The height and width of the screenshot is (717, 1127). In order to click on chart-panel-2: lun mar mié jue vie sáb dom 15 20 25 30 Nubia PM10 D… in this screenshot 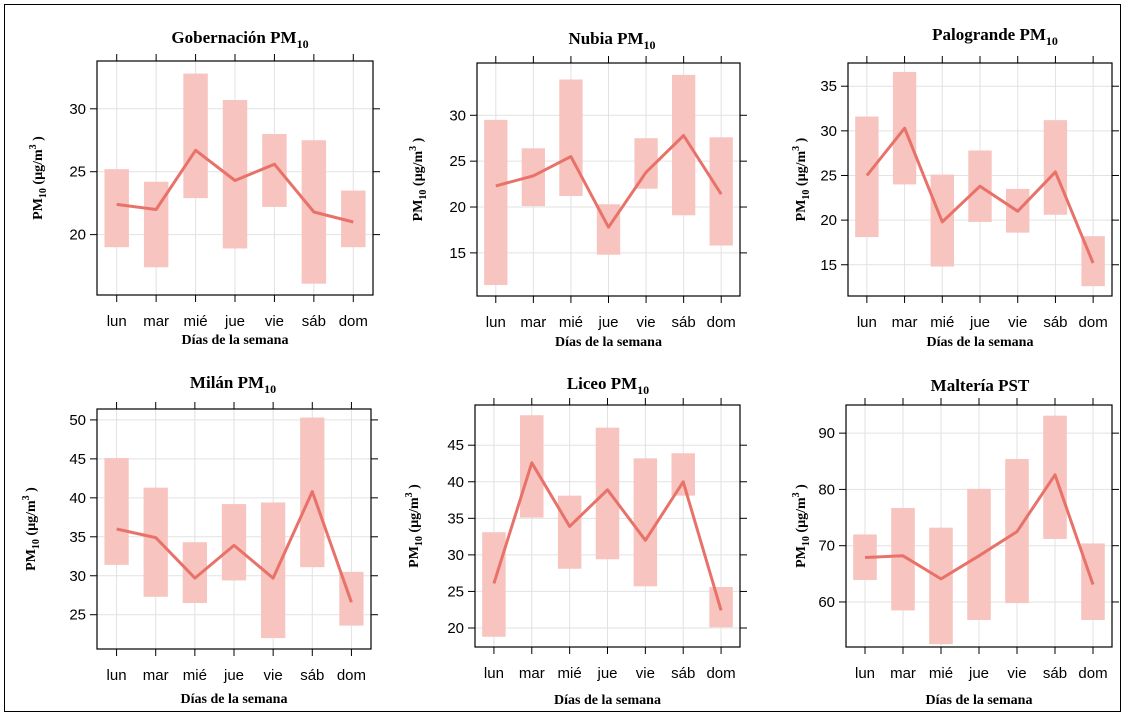, I will do `click(577, 189)`.